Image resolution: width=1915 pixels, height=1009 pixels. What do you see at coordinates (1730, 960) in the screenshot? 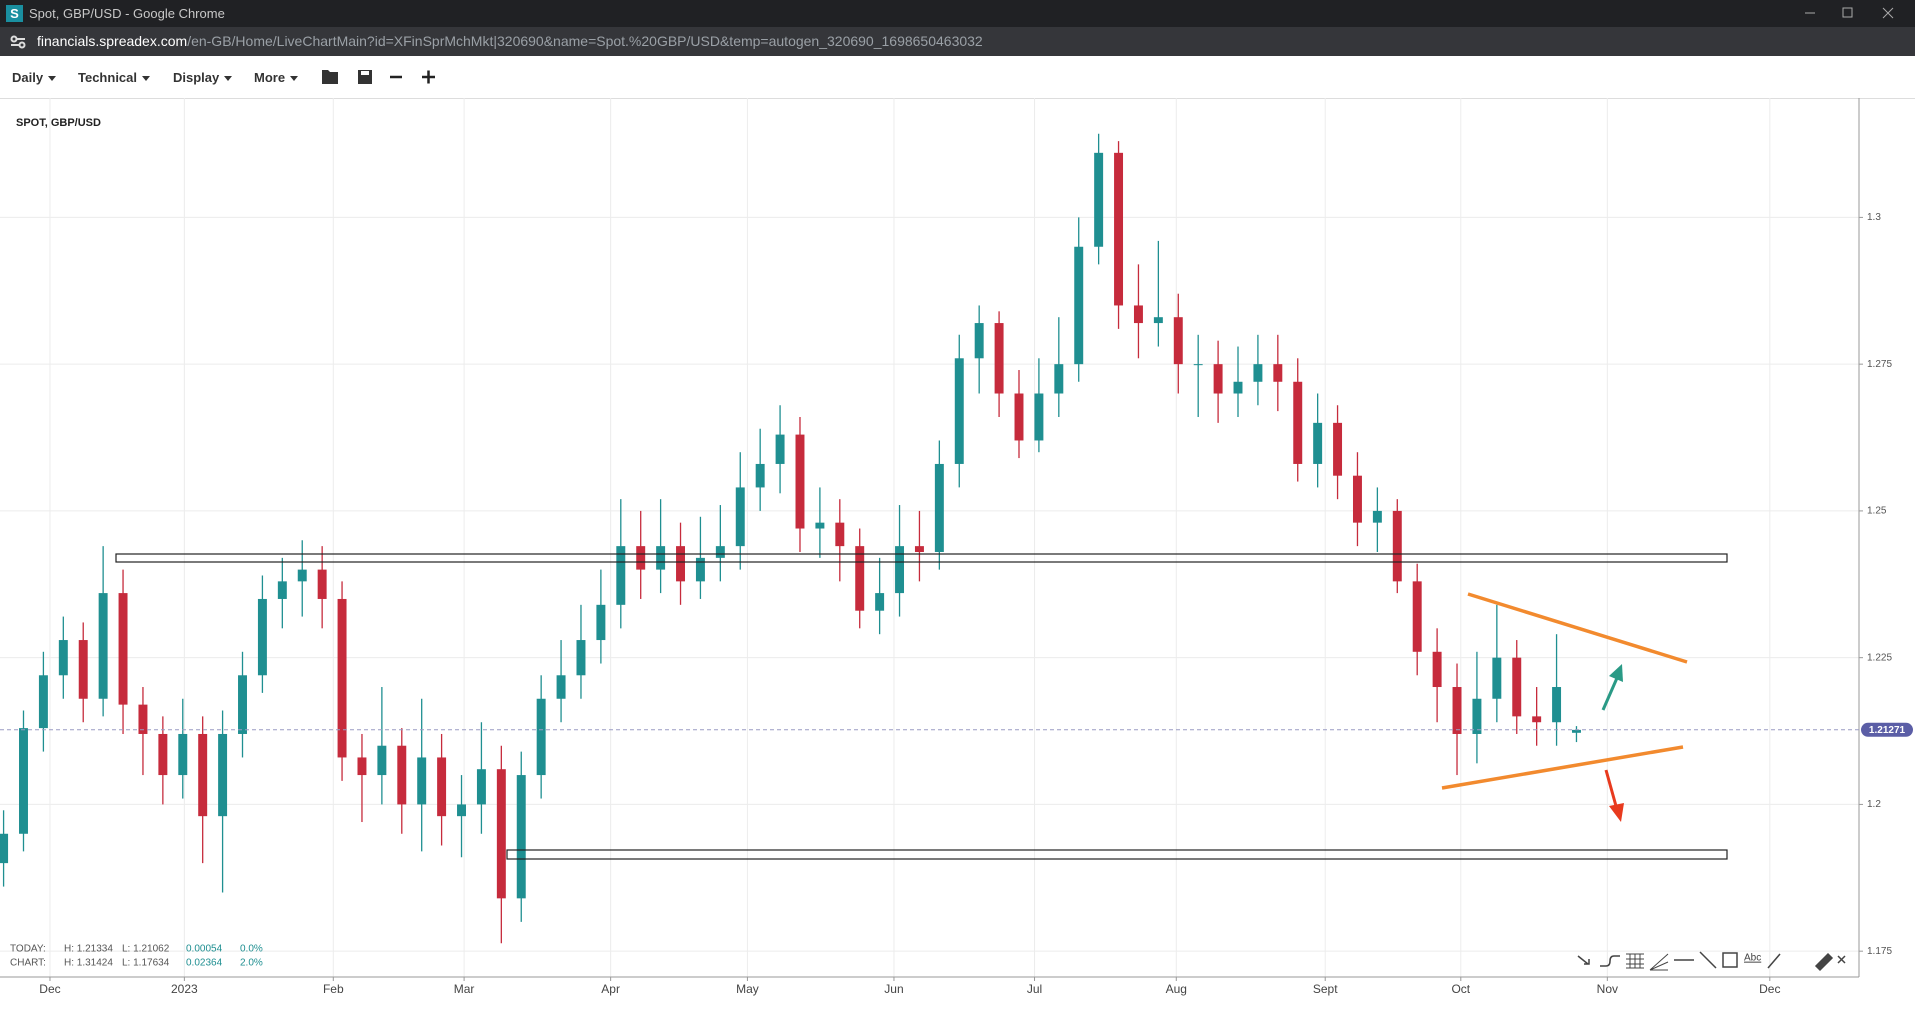
I see `rect-tool` at bounding box center [1730, 960].